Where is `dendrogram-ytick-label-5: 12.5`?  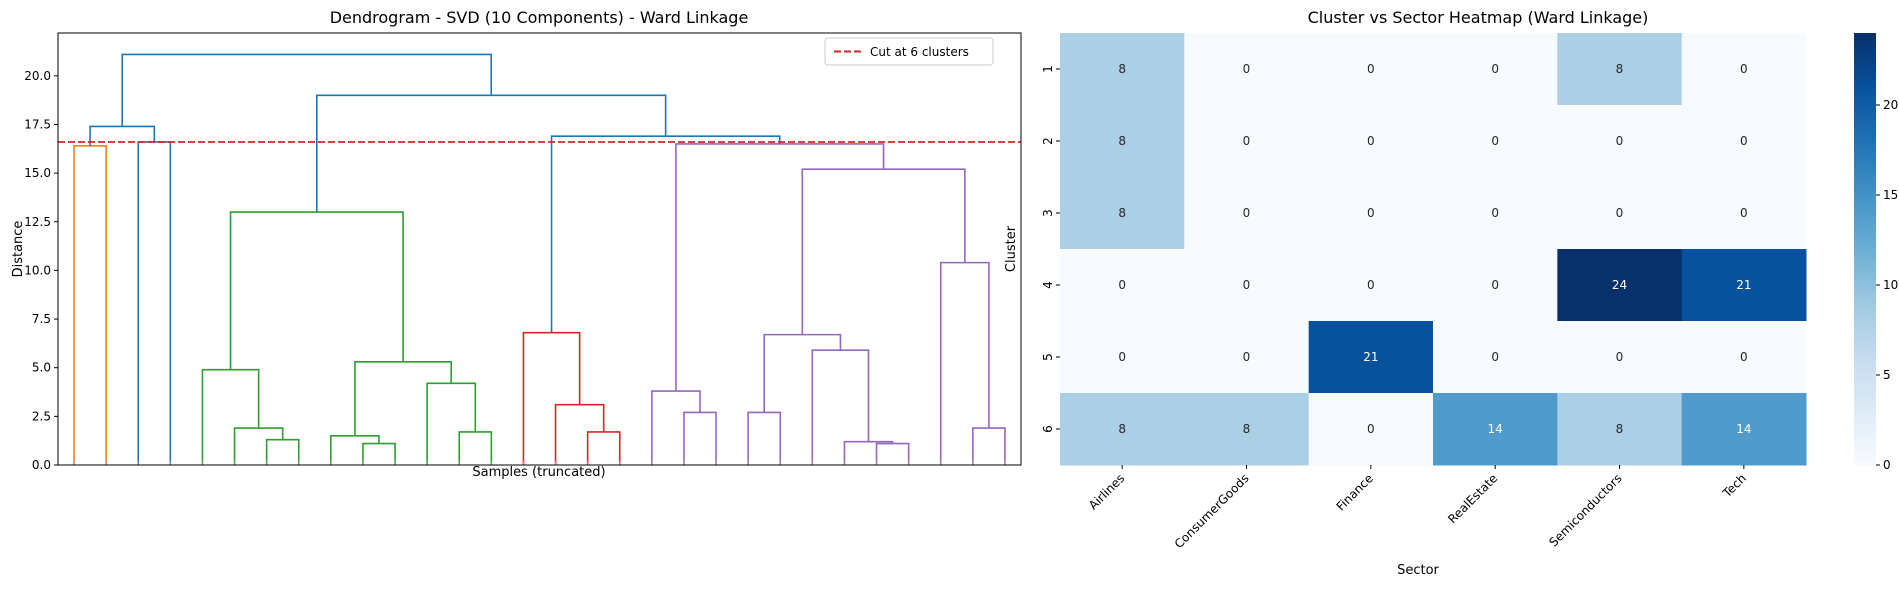
dendrogram-ytick-label-5: 12.5 is located at coordinates (37, 222).